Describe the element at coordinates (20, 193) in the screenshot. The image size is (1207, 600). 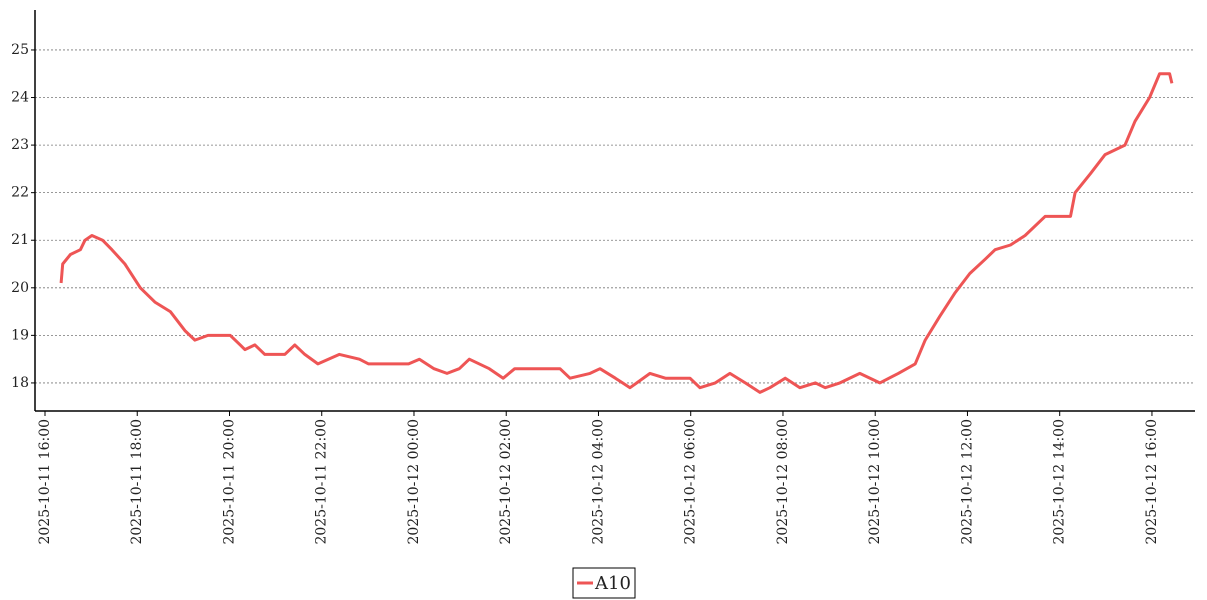
I see `y-tick-label: 22` at that location.